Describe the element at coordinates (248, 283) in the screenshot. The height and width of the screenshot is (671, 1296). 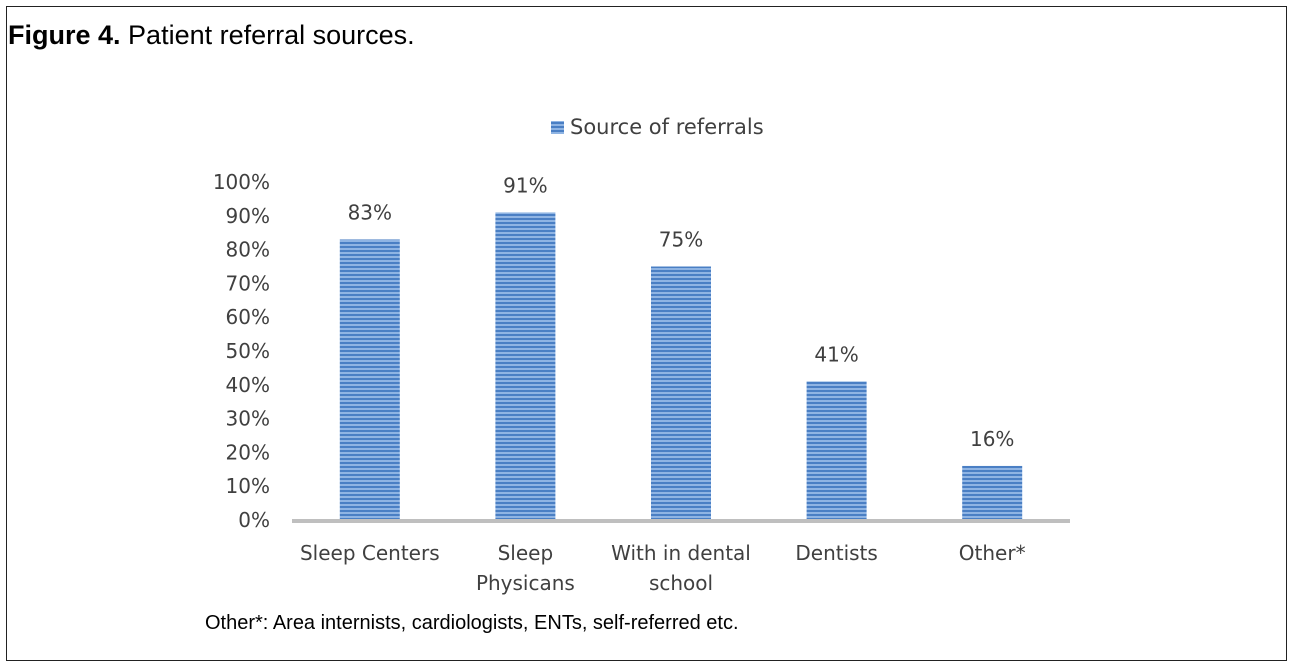
I see `y-tick-label: 70%` at that location.